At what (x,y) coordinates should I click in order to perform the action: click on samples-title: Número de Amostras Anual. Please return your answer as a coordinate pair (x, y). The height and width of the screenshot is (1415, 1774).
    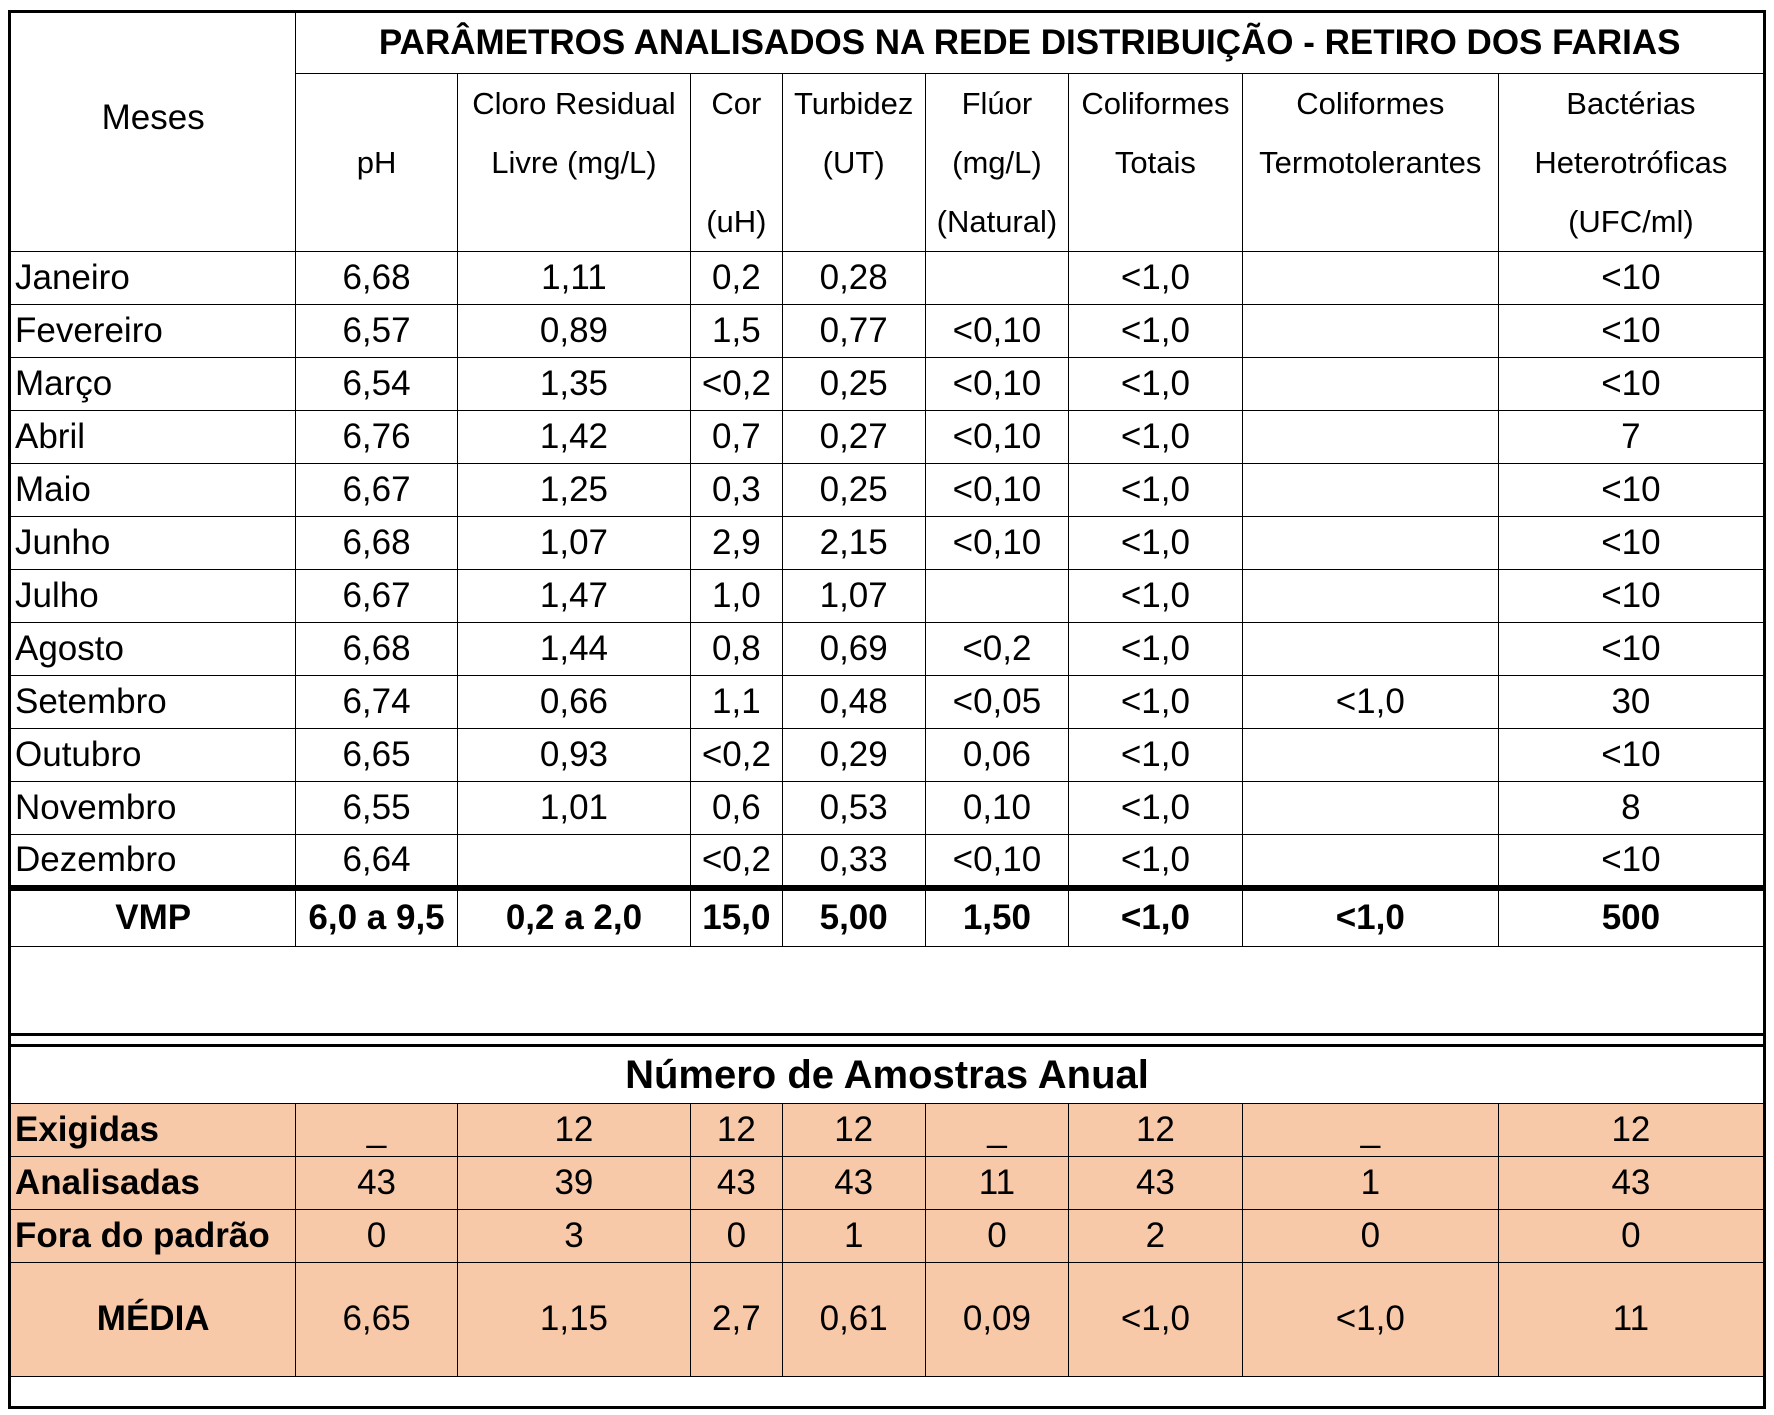
    Looking at the image, I should click on (887, 1074).